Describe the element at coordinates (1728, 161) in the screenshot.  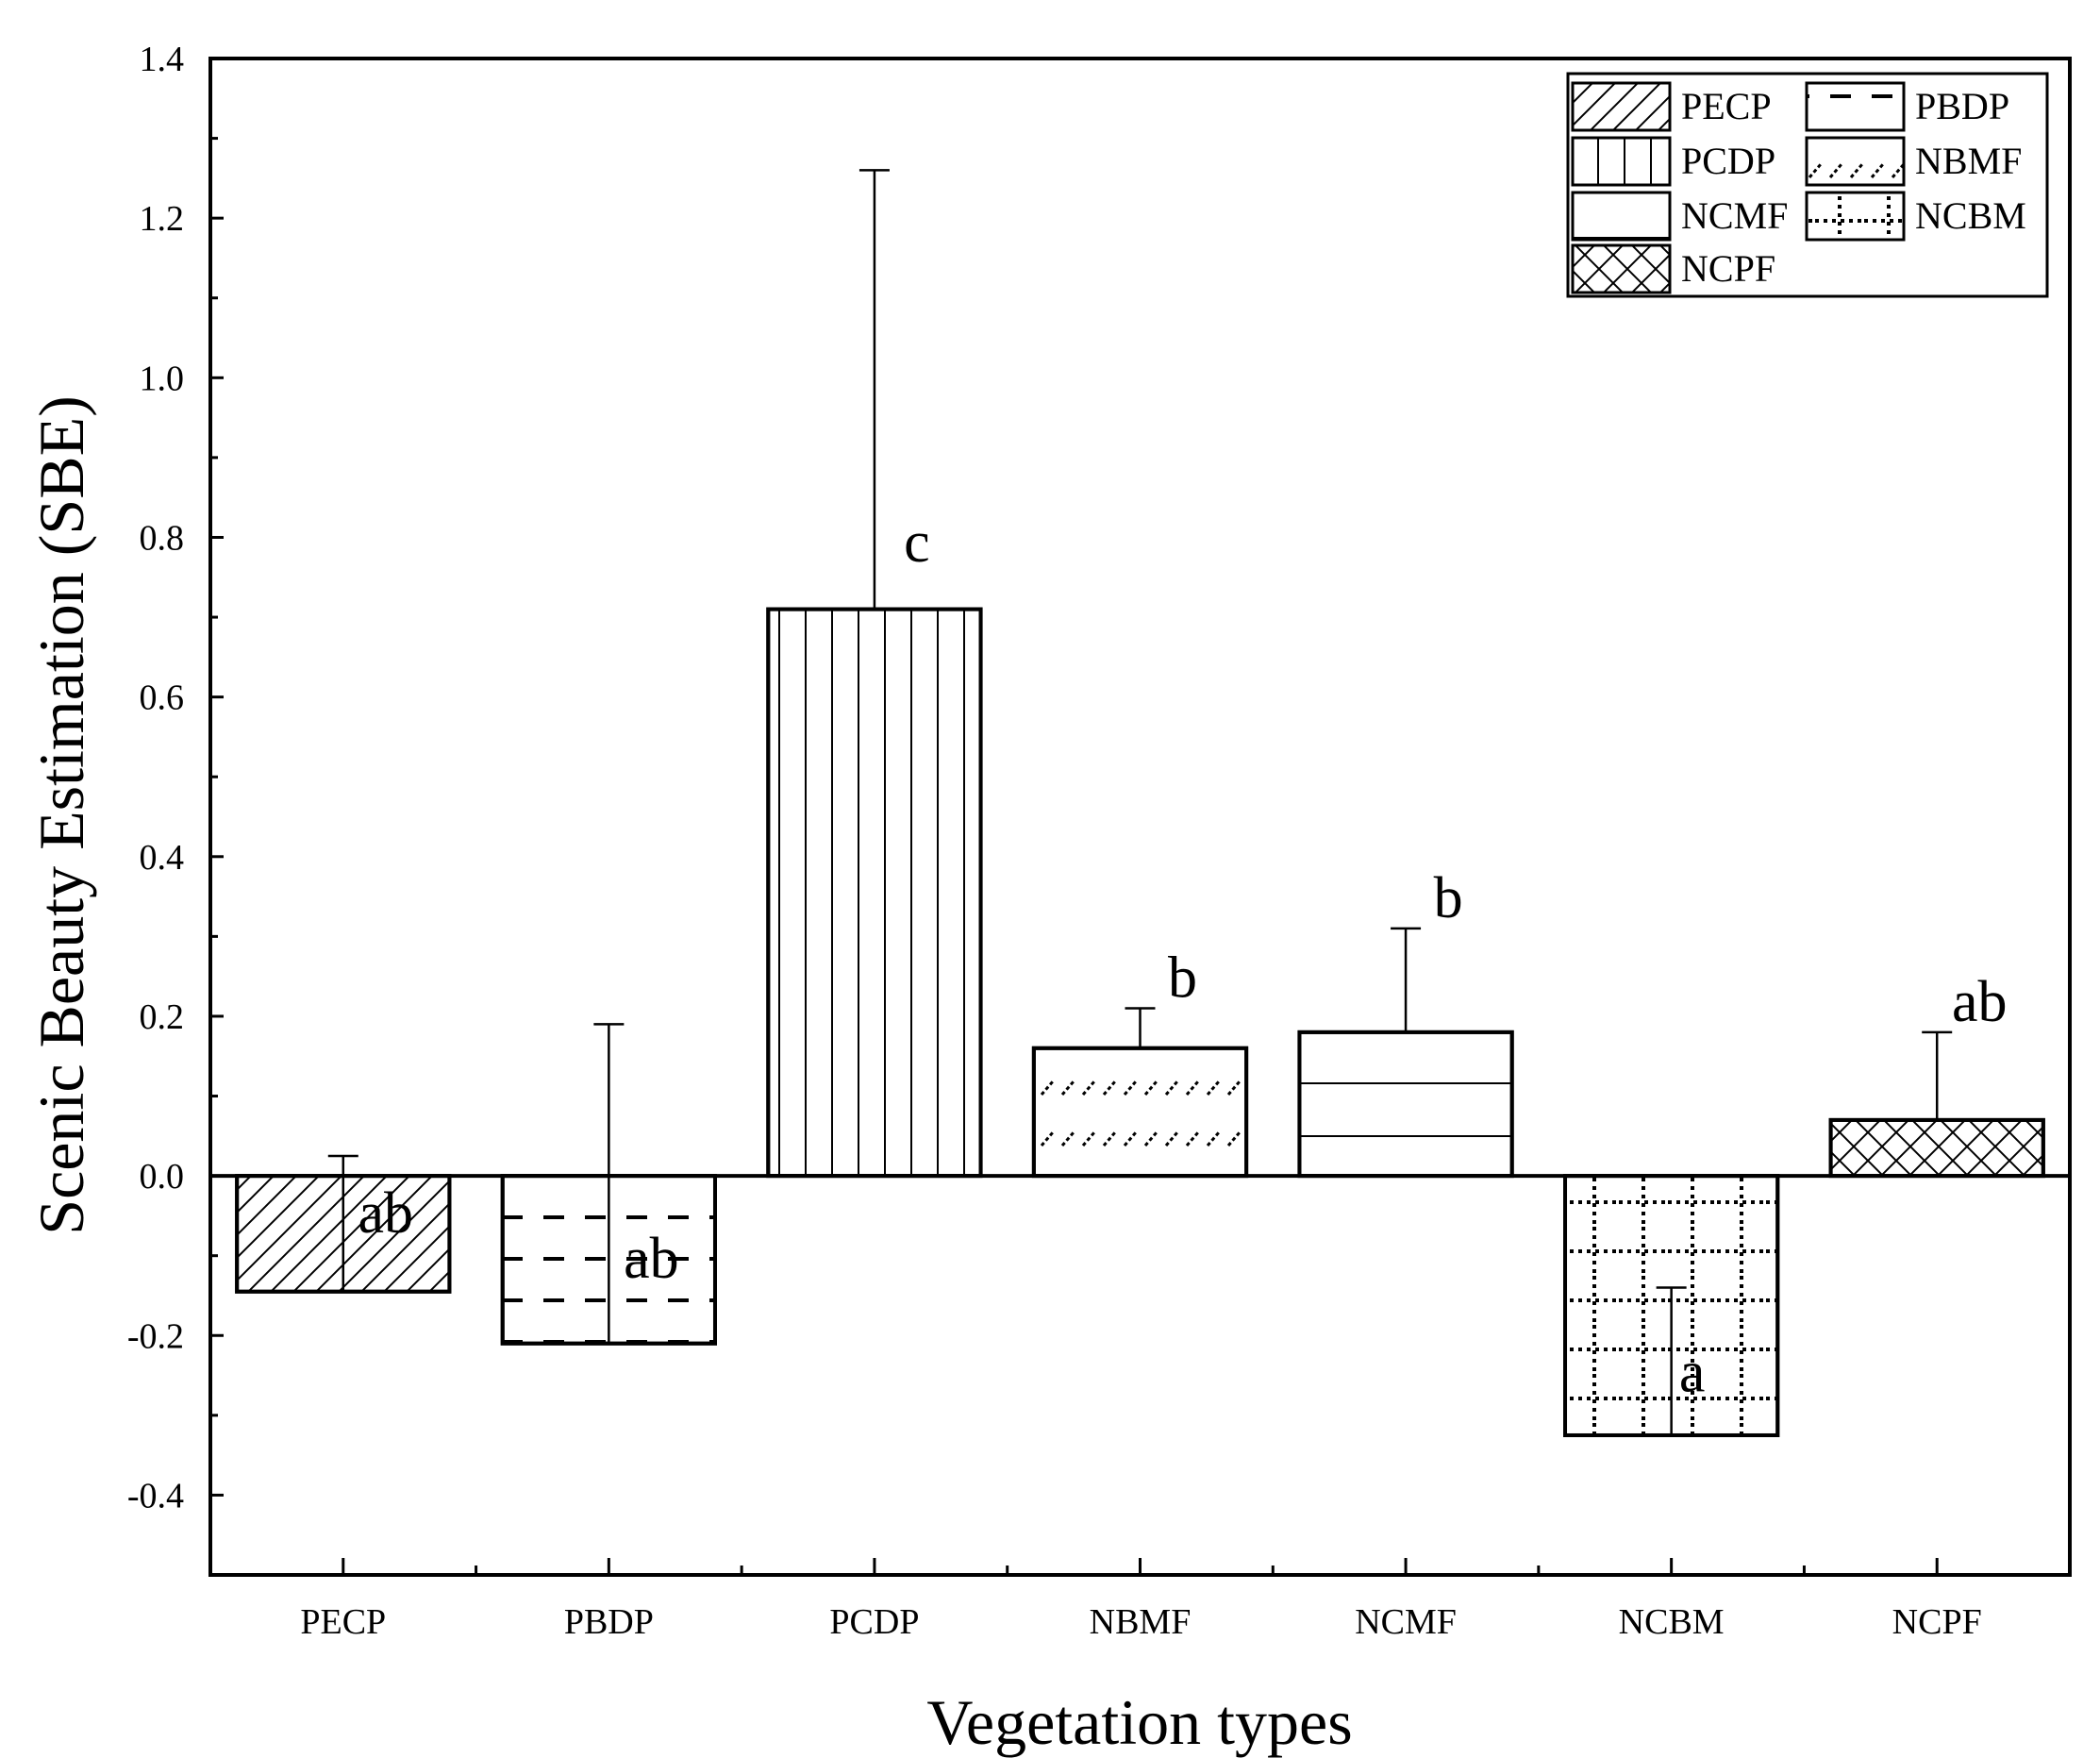
I see `legend-label-pcdp: PCDP` at that location.